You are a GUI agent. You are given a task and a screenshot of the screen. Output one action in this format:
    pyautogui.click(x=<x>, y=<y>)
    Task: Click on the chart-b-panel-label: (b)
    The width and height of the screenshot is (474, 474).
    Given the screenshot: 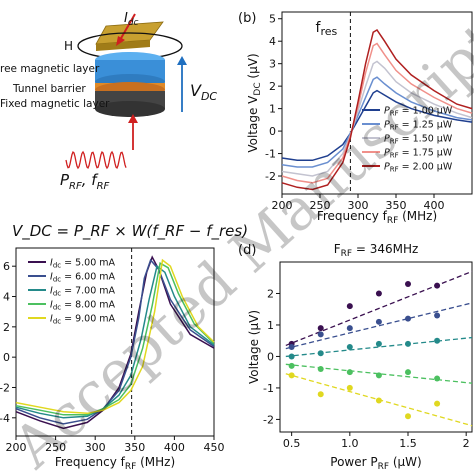 What is the action you would take?
    pyautogui.click(x=247, y=18)
    